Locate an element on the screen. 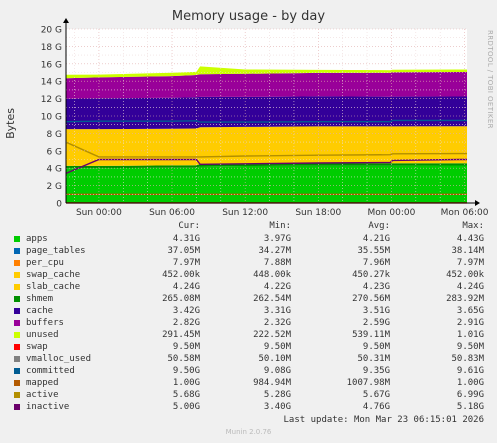 The image size is (497, 443). legend-label: vmalloc_used is located at coordinates (59, 359).